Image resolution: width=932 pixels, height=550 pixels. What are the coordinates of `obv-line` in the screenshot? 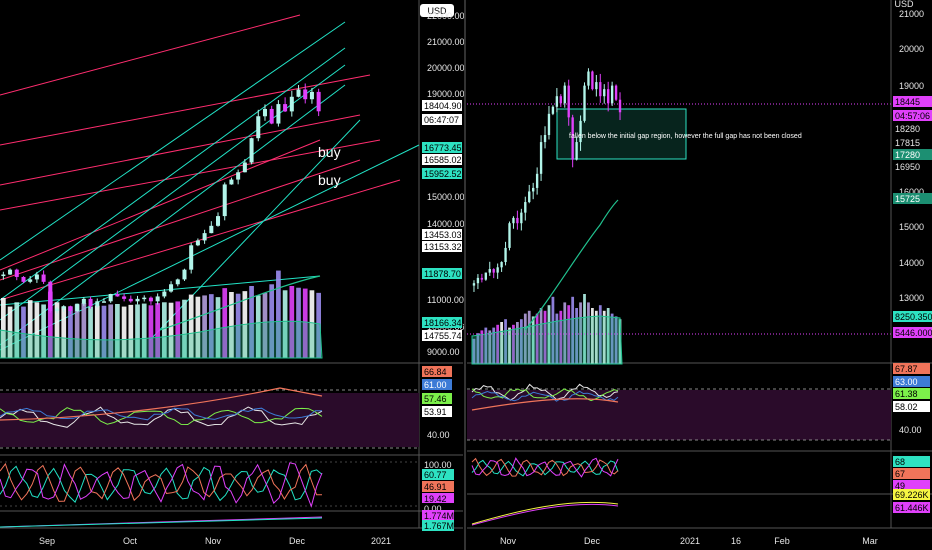 It's located at (161, 522).